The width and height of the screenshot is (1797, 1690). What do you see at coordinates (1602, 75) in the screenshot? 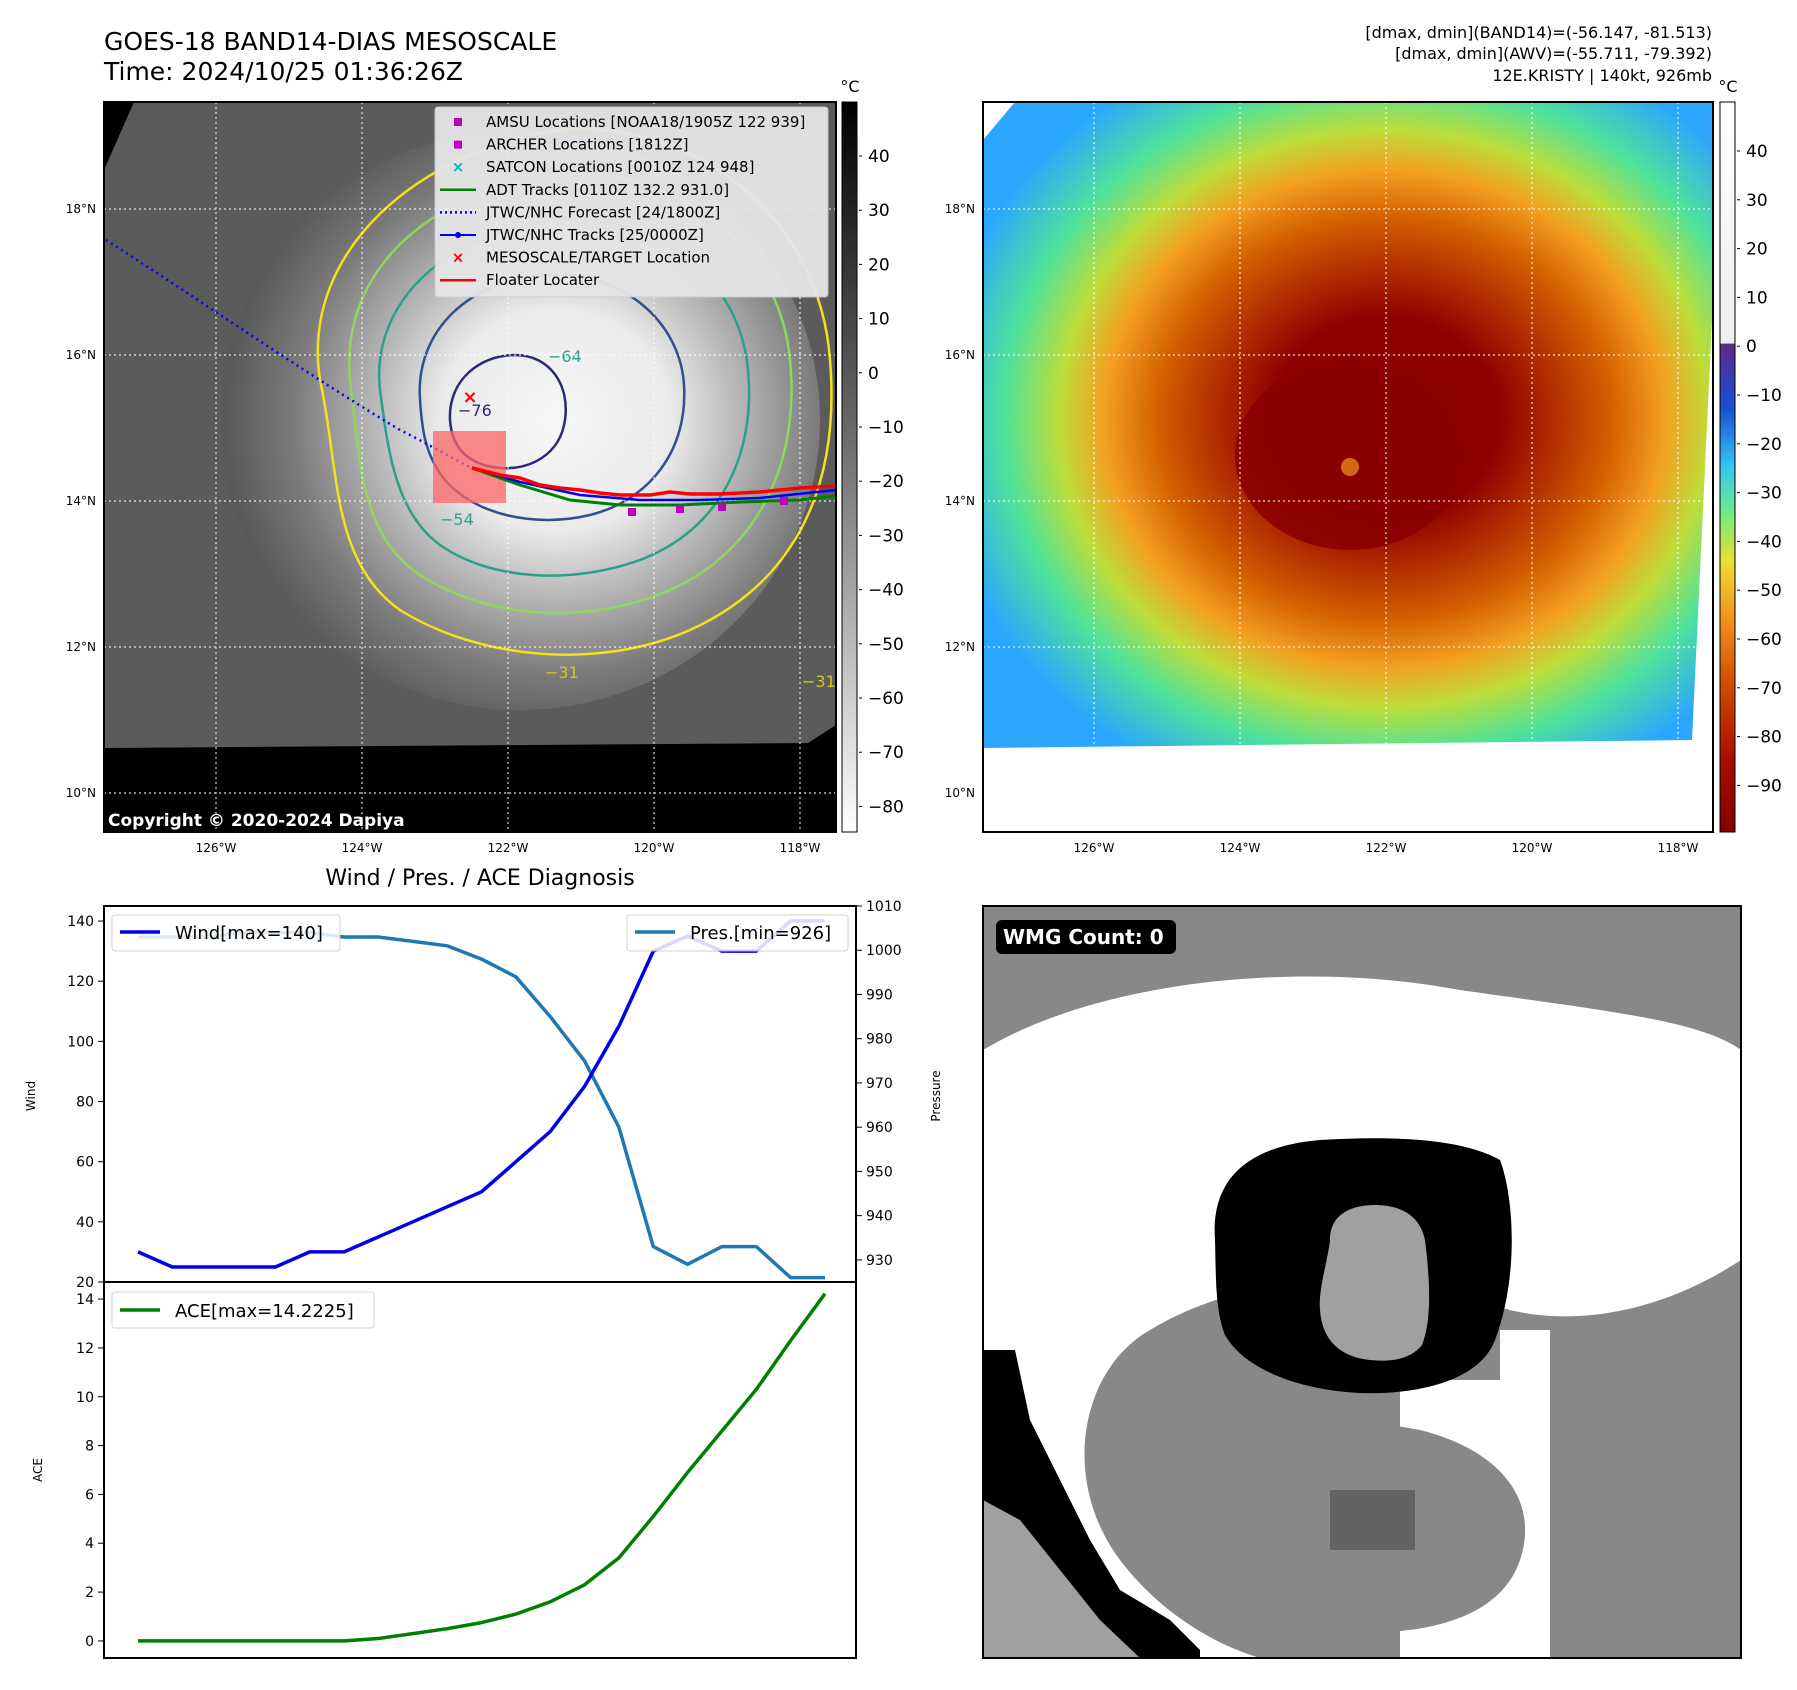
I see `storm-info: 12E.KRISTY | 140kt, 926mb` at bounding box center [1602, 75].